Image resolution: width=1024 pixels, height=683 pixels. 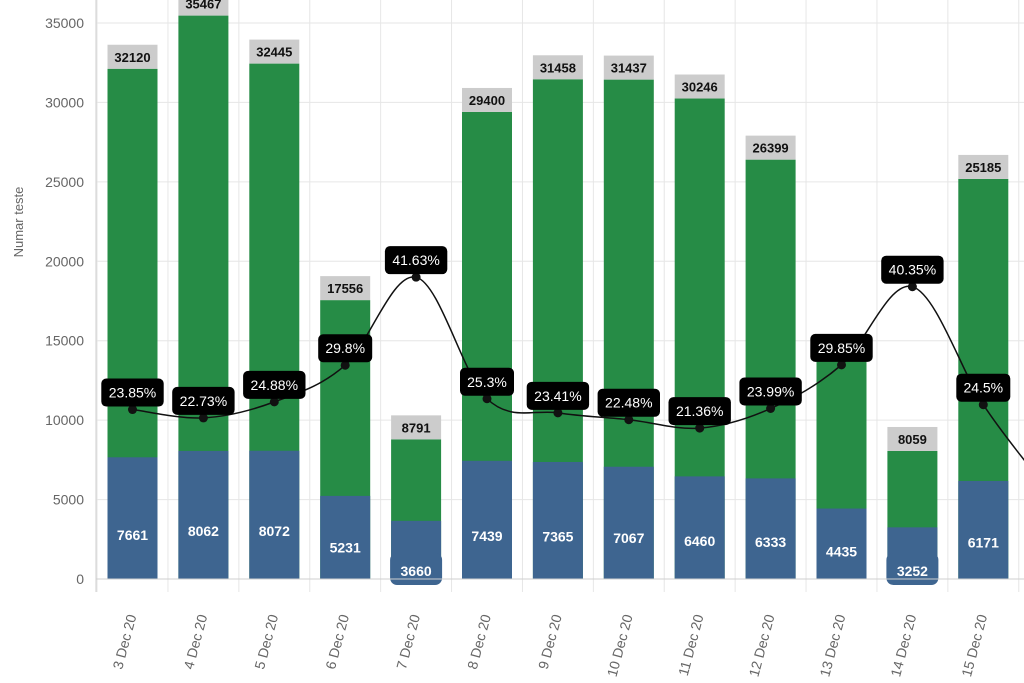 I want to click on positivity-label: 40.35%, so click(x=912, y=270).